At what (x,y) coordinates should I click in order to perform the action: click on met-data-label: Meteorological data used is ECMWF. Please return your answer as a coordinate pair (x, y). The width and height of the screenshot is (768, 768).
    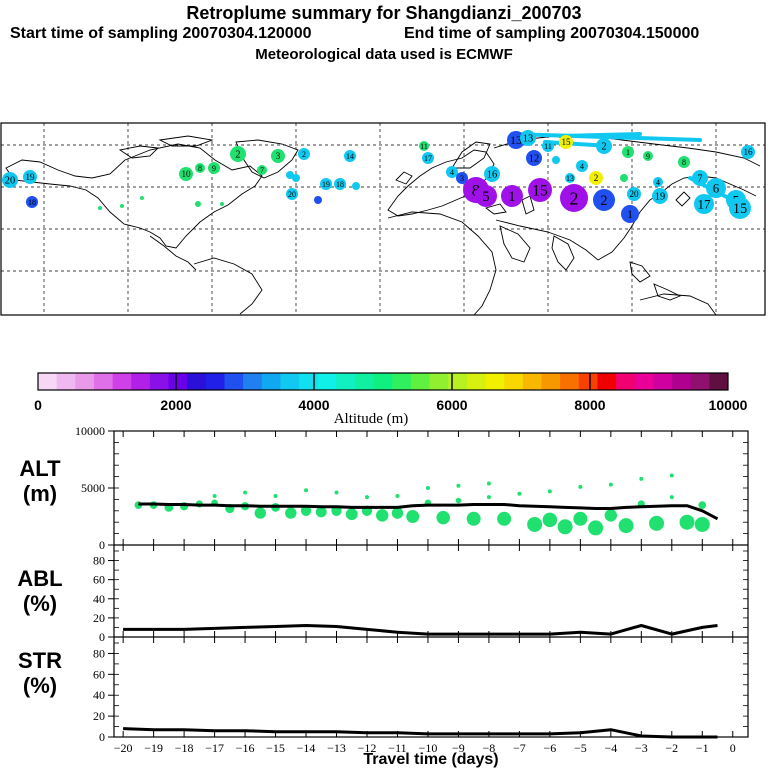
    Looking at the image, I should click on (384, 54).